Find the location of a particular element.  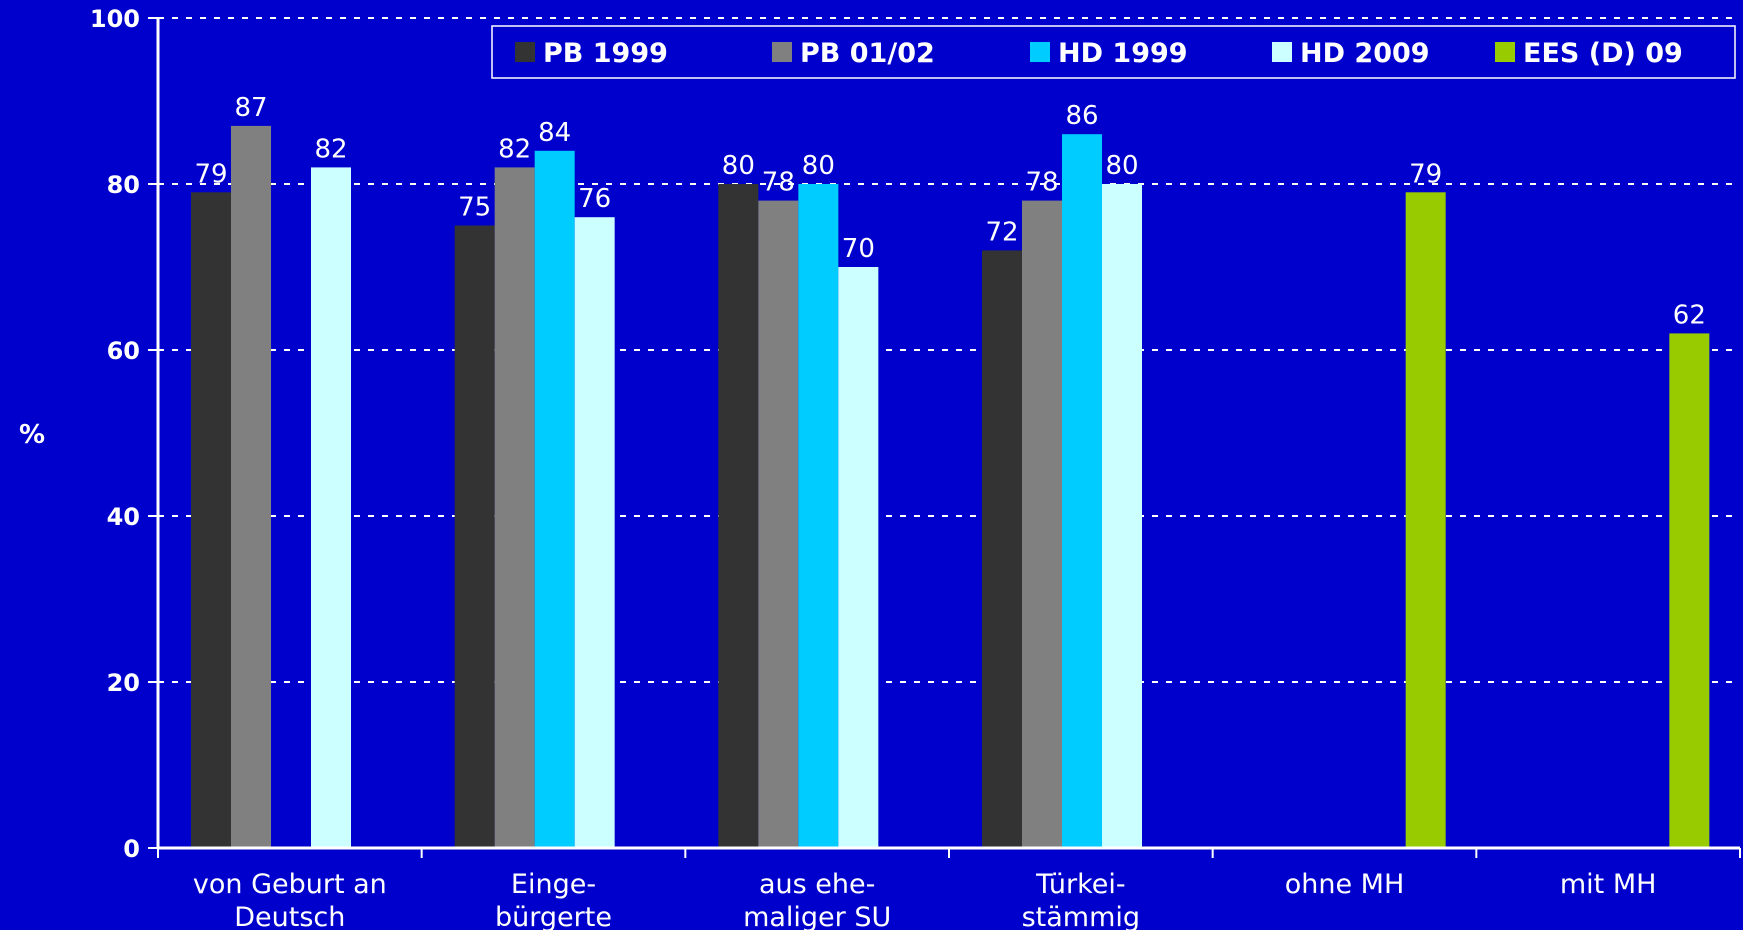

y-tick-label-80: 80 is located at coordinates (123, 185).